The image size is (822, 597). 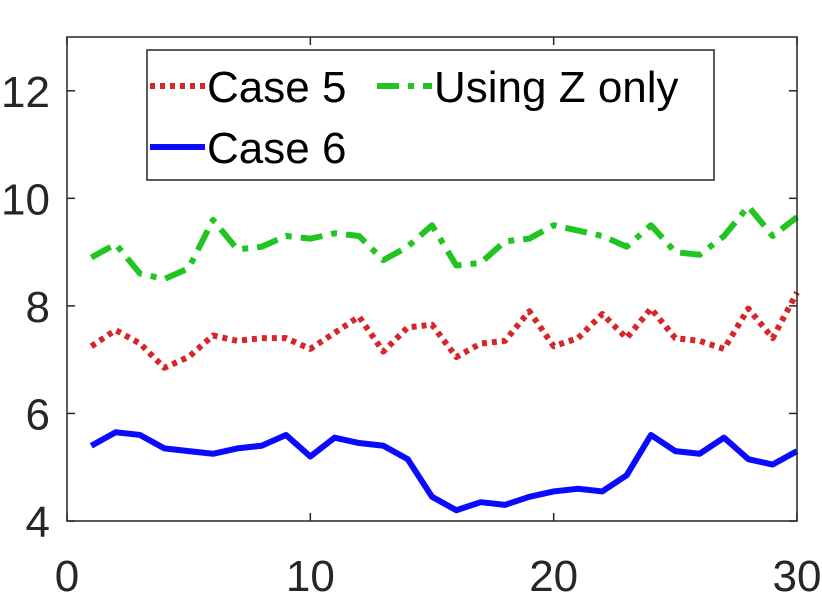 What do you see at coordinates (67, 574) in the screenshot?
I see `x-tick-label: 0` at bounding box center [67, 574].